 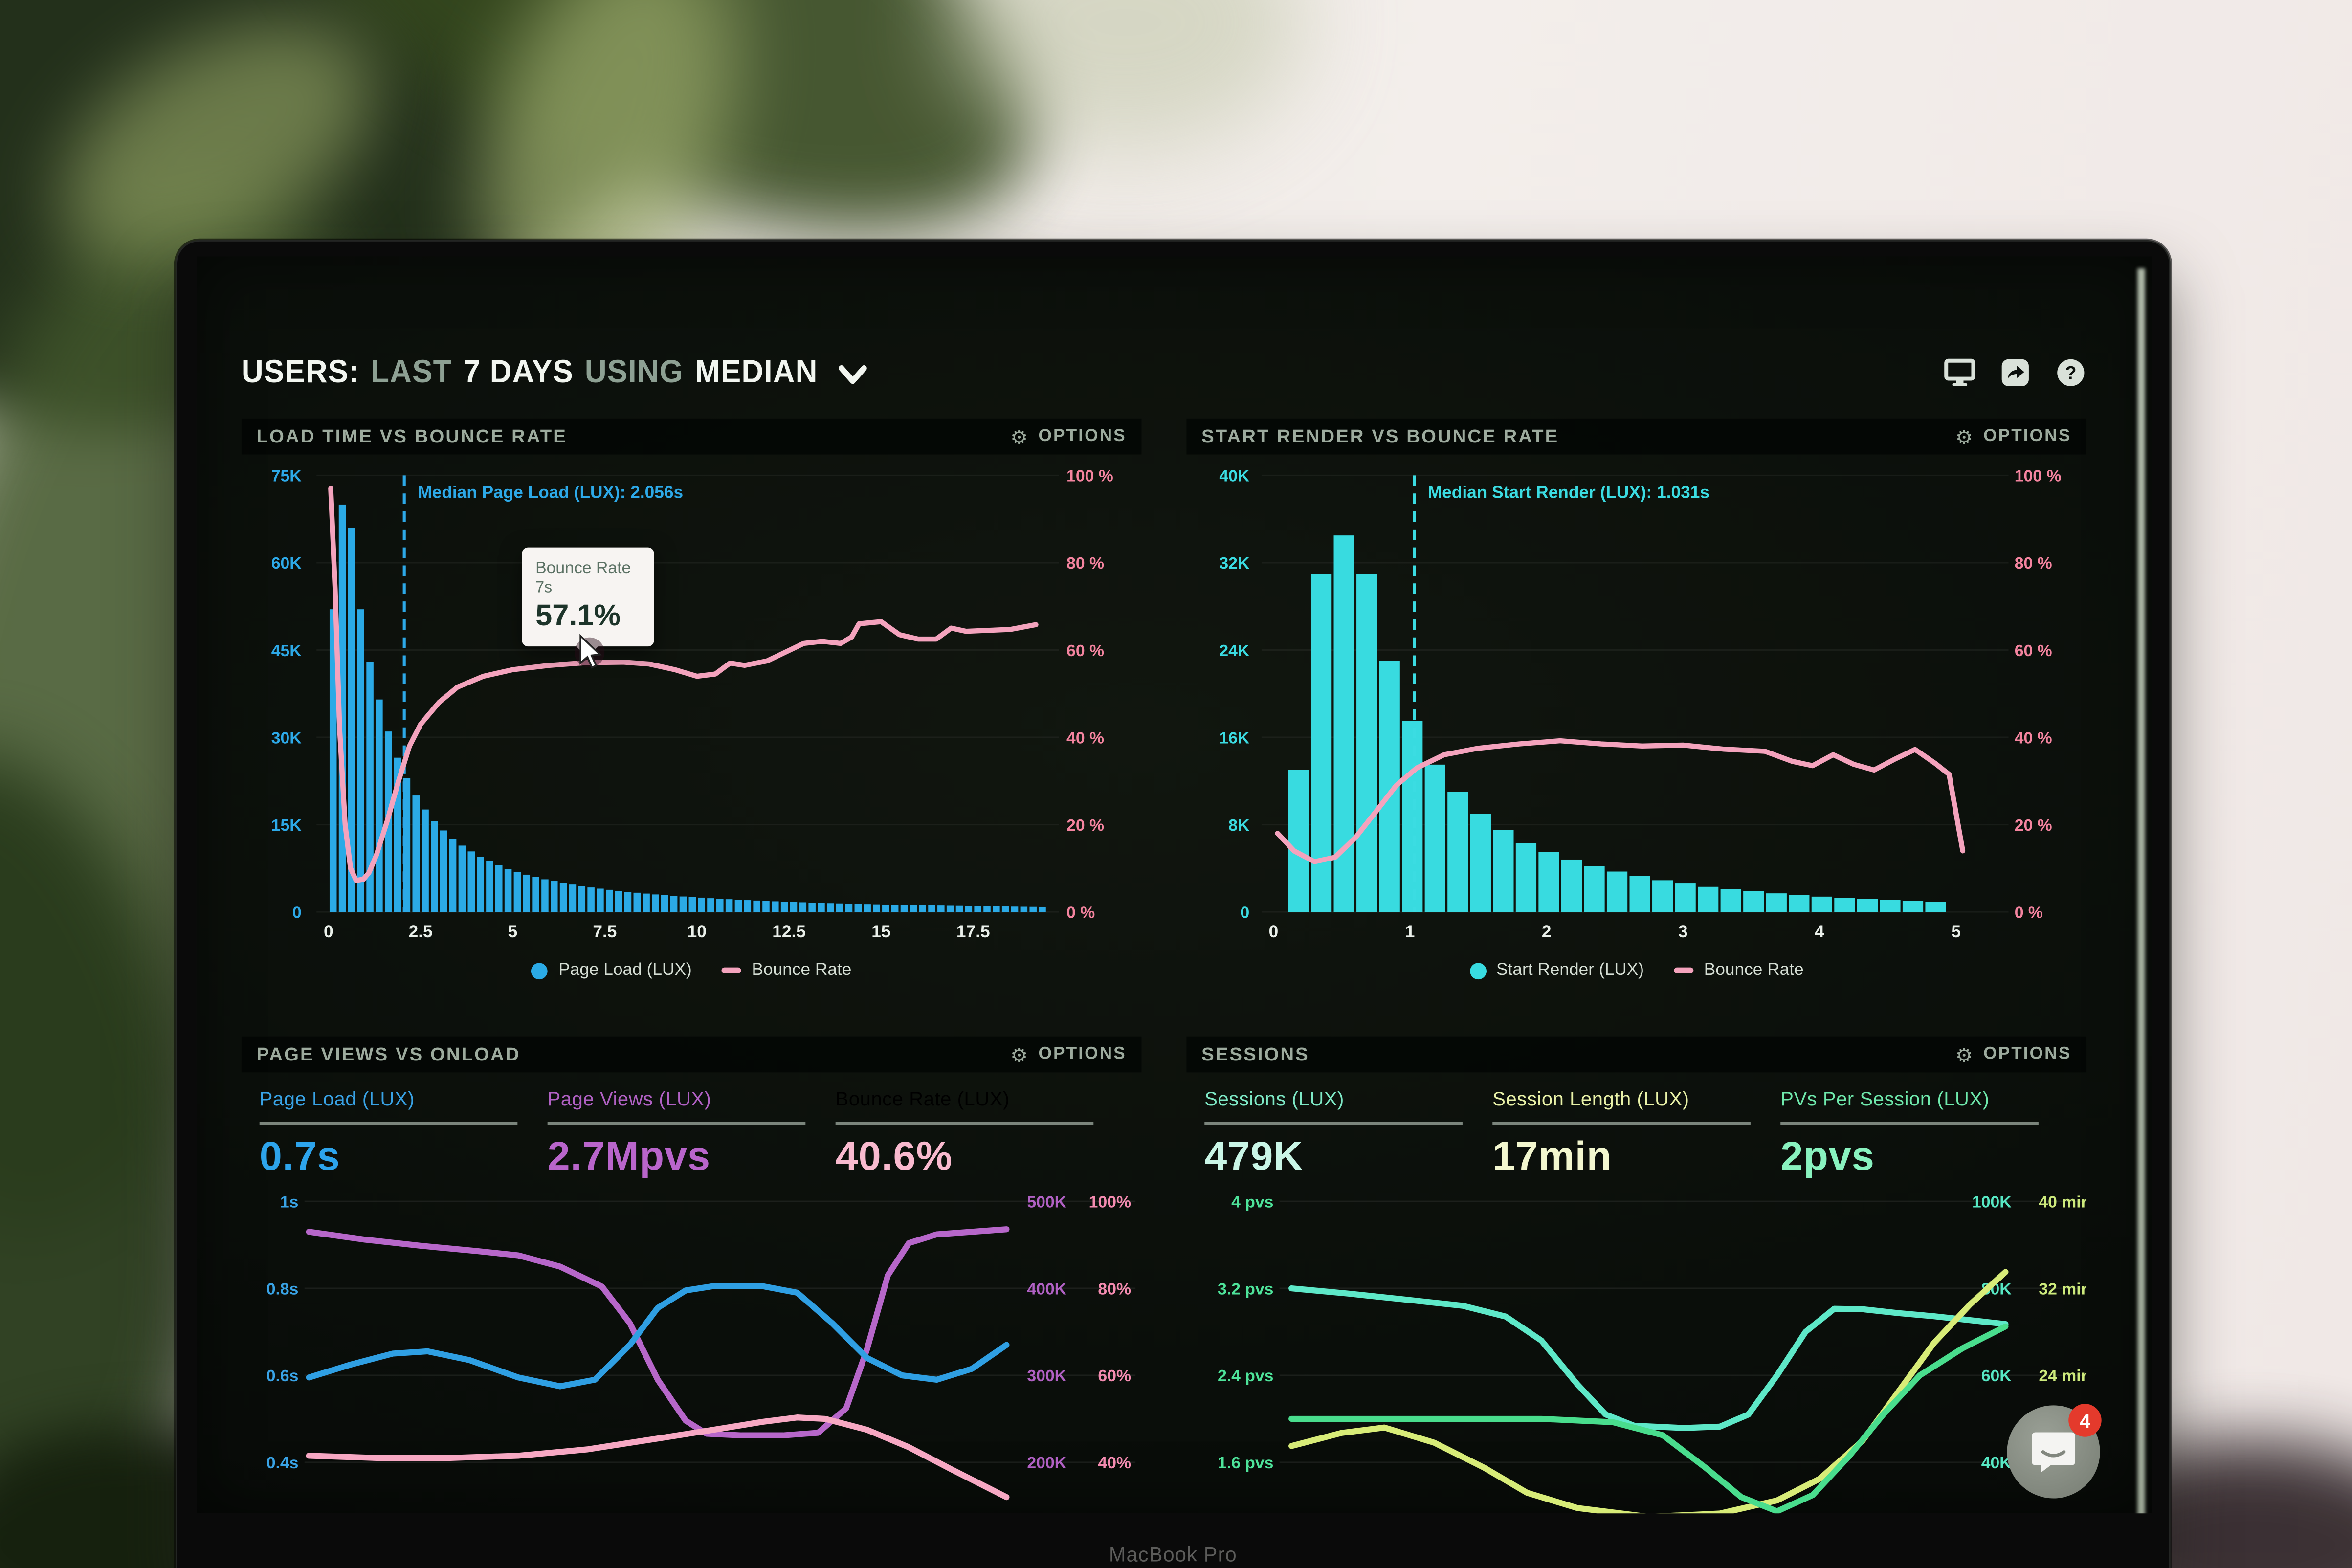 I want to click on svg-text: 15K, so click(x=286, y=825).